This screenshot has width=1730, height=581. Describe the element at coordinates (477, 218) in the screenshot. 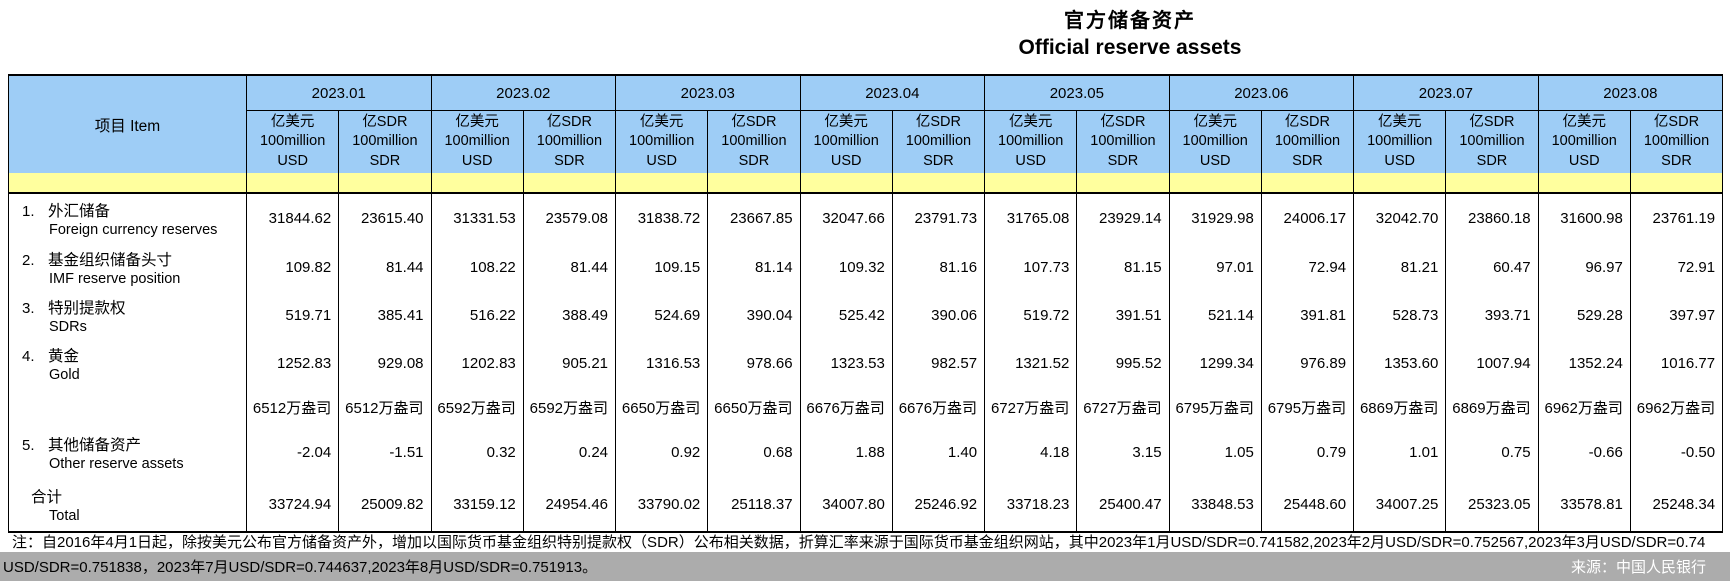

I see `value-cell: 31331.53` at that location.